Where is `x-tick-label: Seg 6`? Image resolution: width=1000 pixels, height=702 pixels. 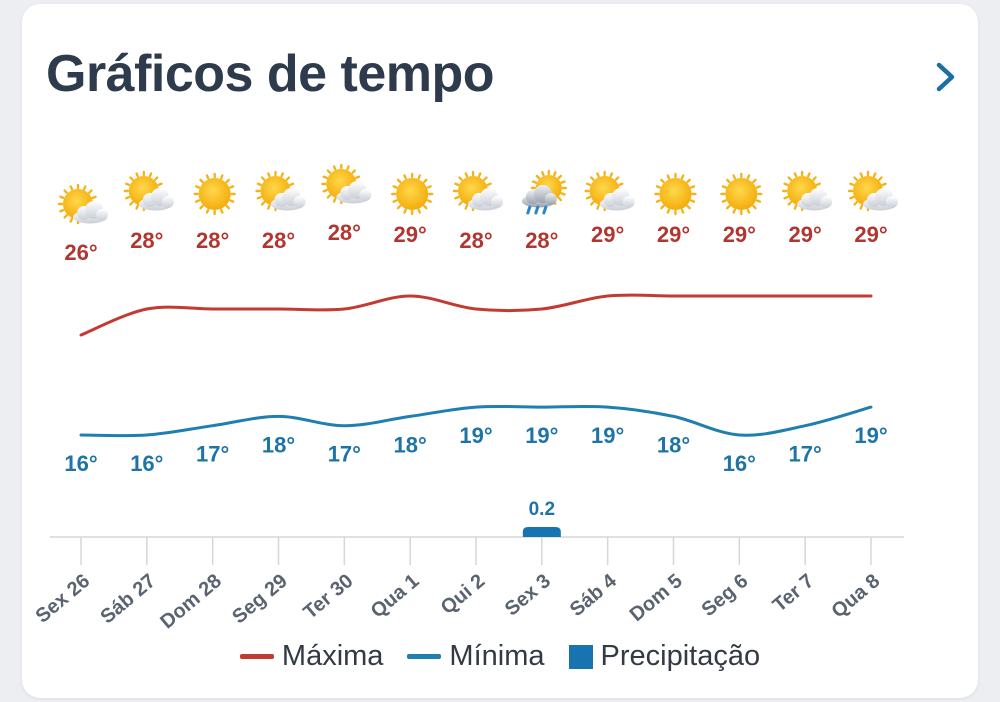 x-tick-label: Seg 6 is located at coordinates (725, 595).